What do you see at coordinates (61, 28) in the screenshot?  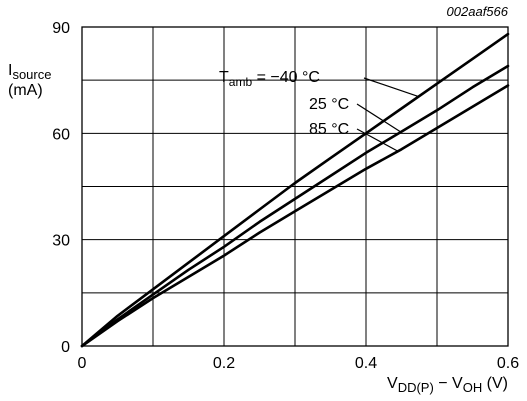 I see `y-tick-label: 90` at bounding box center [61, 28].